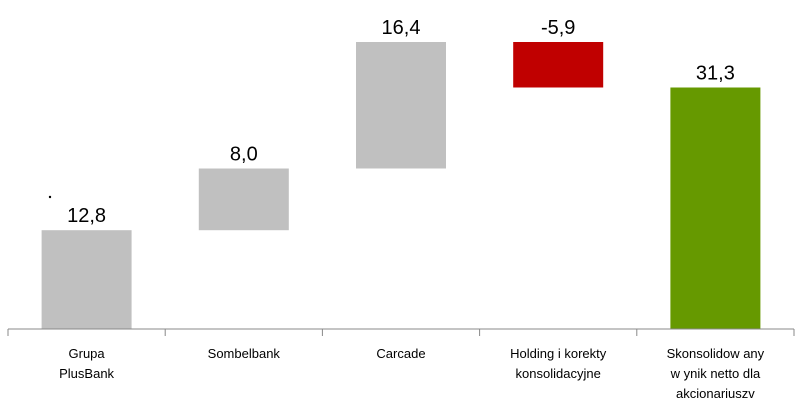 The width and height of the screenshot is (798, 404). I want to click on value-label-4: 31,3, so click(715, 74).